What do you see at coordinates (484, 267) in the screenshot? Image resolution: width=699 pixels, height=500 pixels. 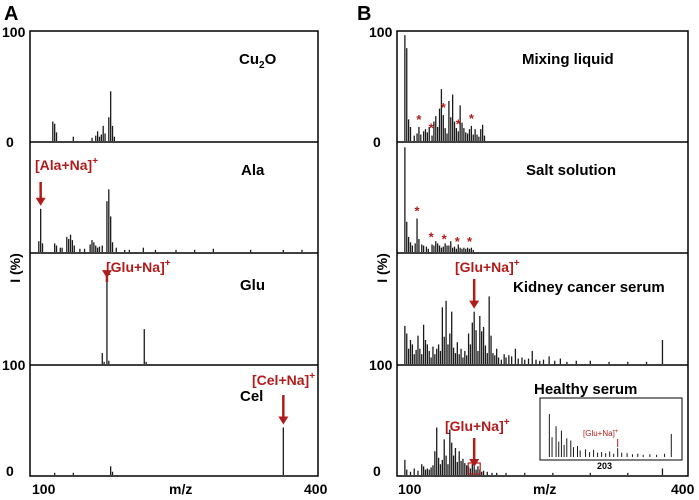 I see `annotation-glu-na-kidney-text: [Glu+Na]` at bounding box center [484, 267].